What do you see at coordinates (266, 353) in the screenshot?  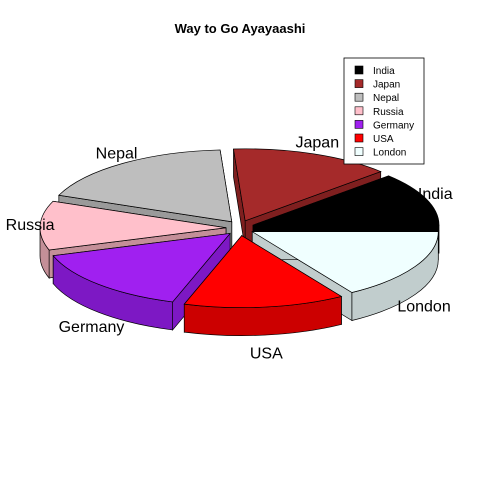 I see `slice-label-usa: USA` at bounding box center [266, 353].